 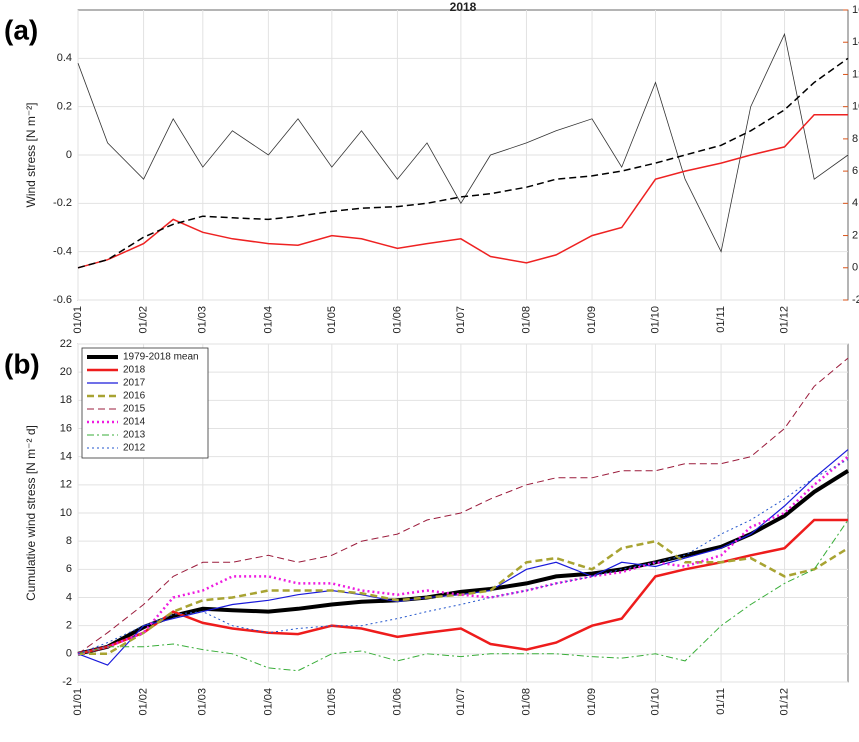 What do you see at coordinates (463, 7) in the screenshot?
I see `chart-title: 2018` at bounding box center [463, 7].